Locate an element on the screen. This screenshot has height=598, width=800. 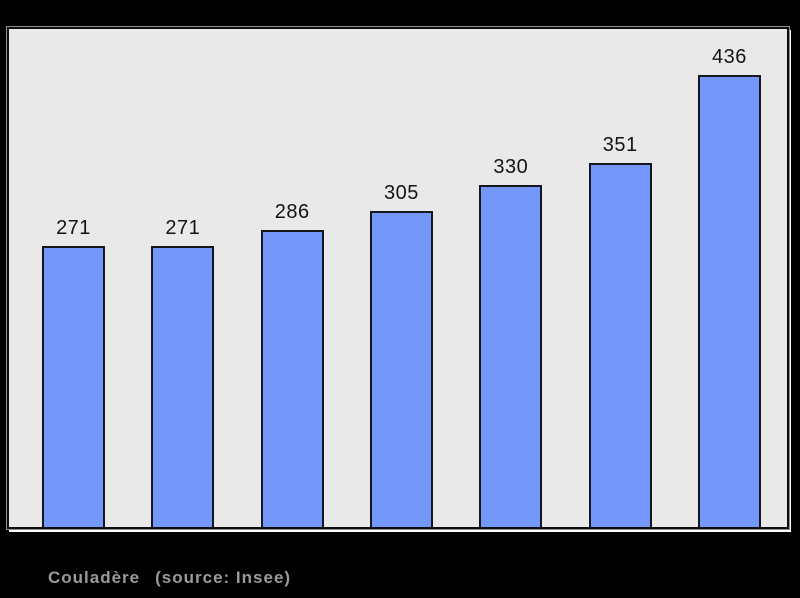
bar-column: 330 is located at coordinates (511, 341).